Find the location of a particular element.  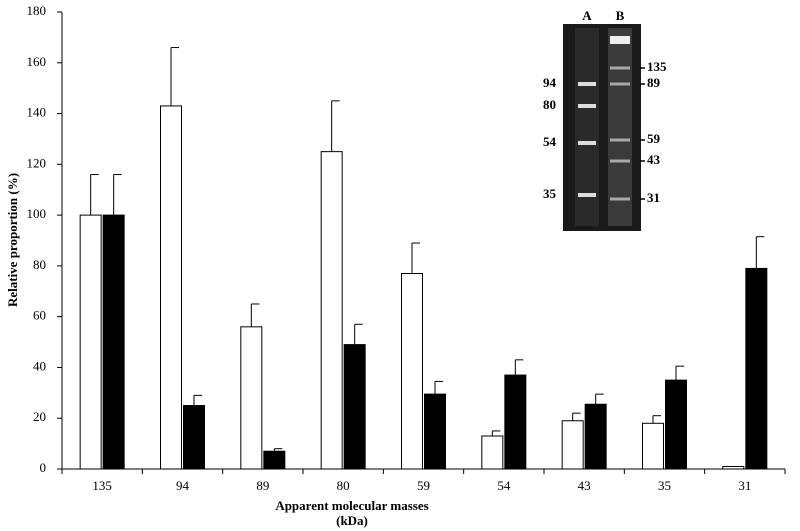

x-tick-label: 54 is located at coordinates (504, 485).